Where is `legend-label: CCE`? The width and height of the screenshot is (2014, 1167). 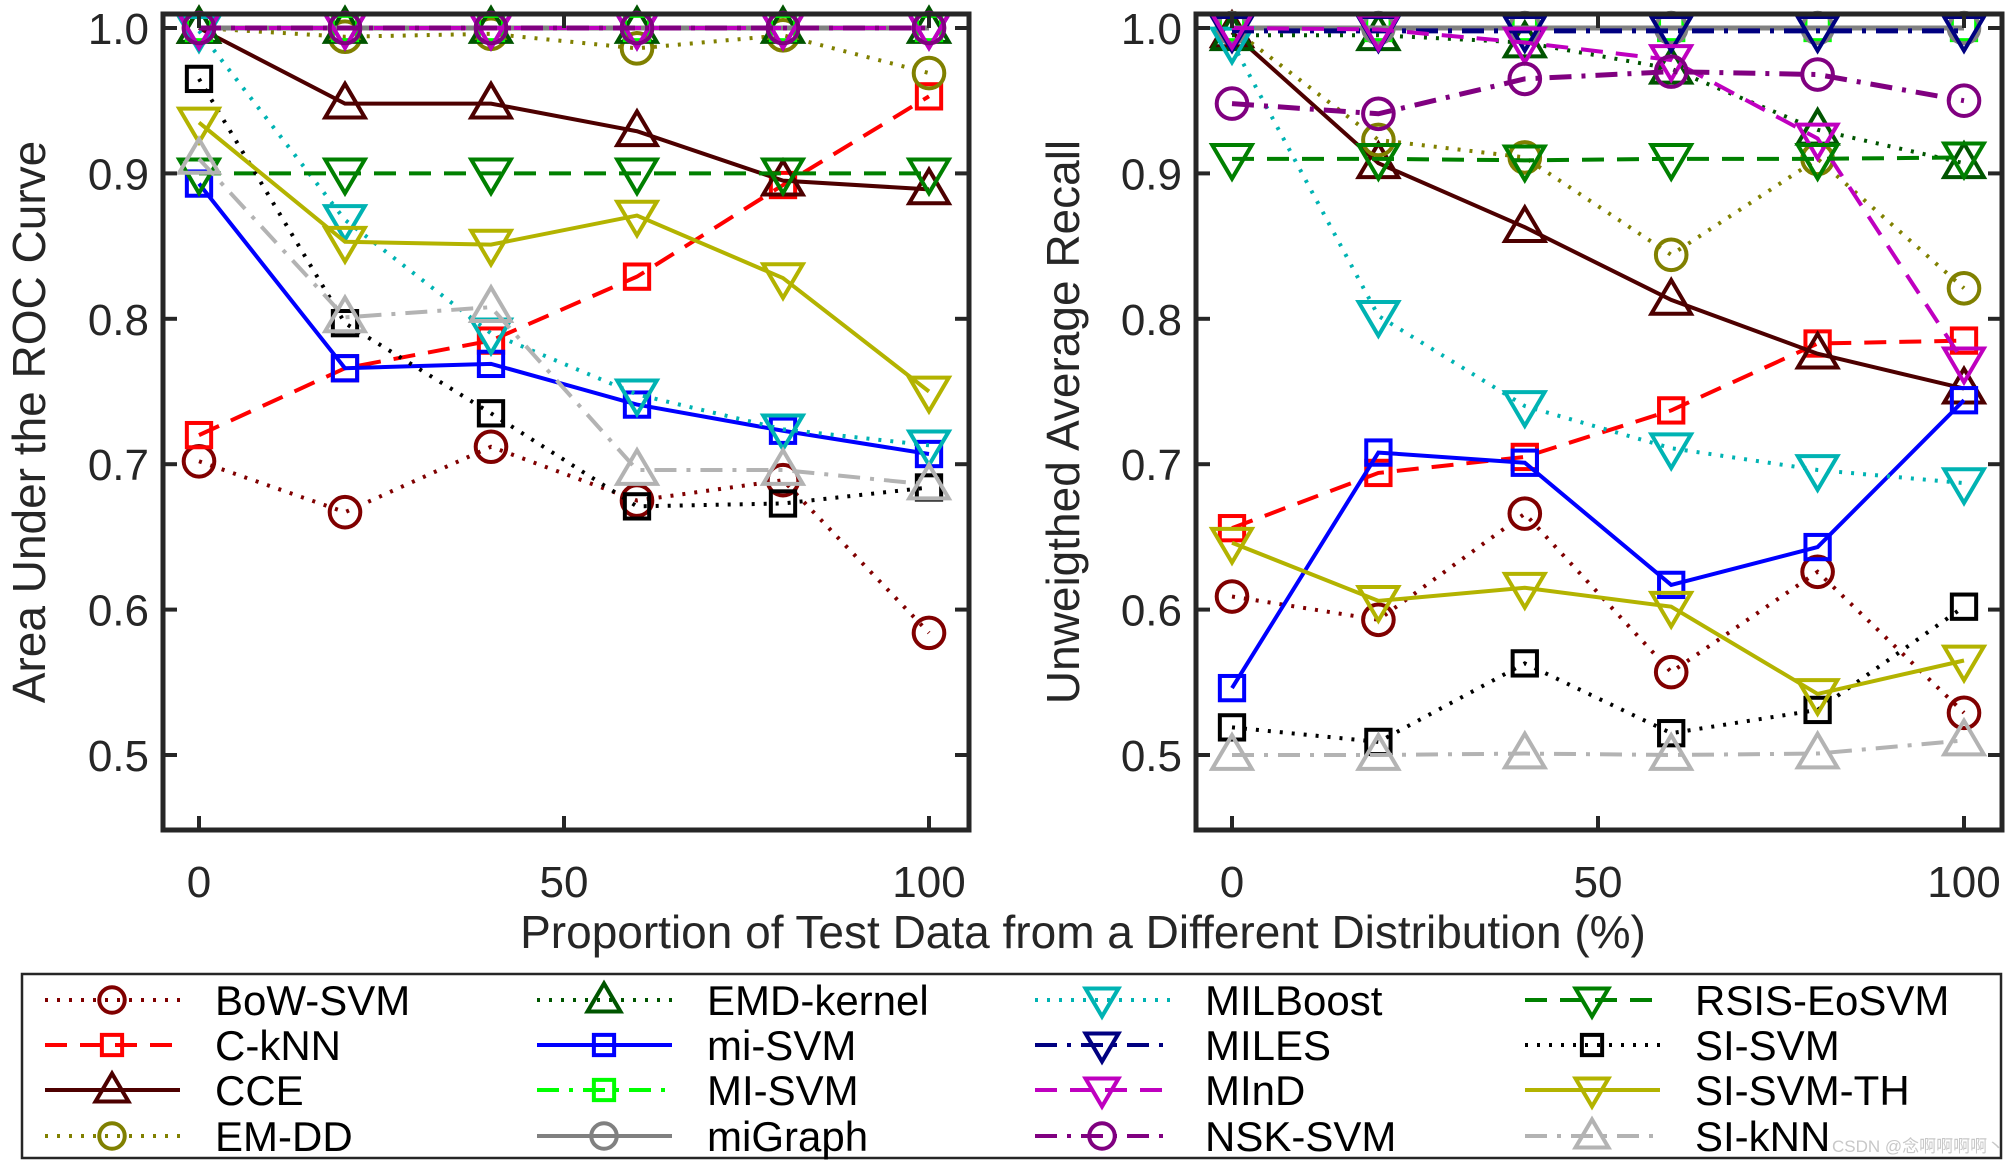
legend-label: CCE is located at coordinates (259, 1090).